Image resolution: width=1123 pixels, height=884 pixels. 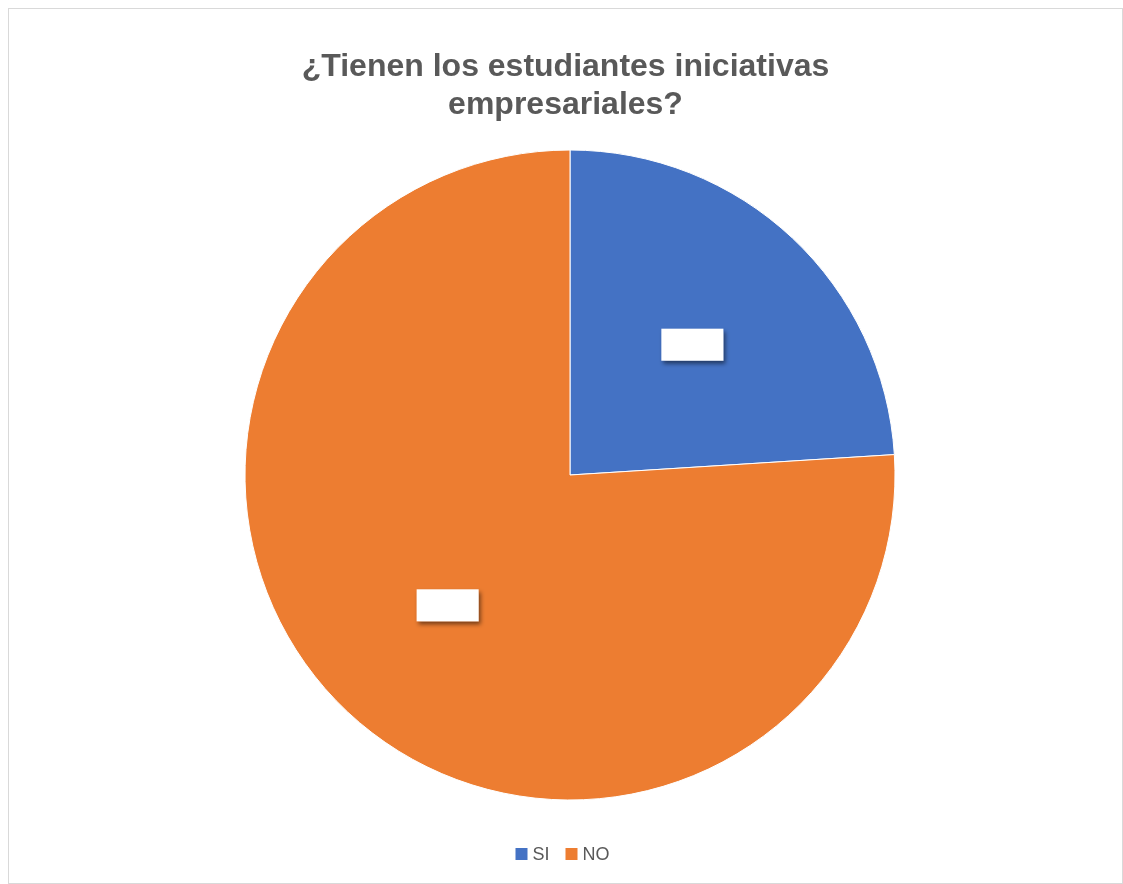 I want to click on legend-label: SI, so click(x=541, y=854).